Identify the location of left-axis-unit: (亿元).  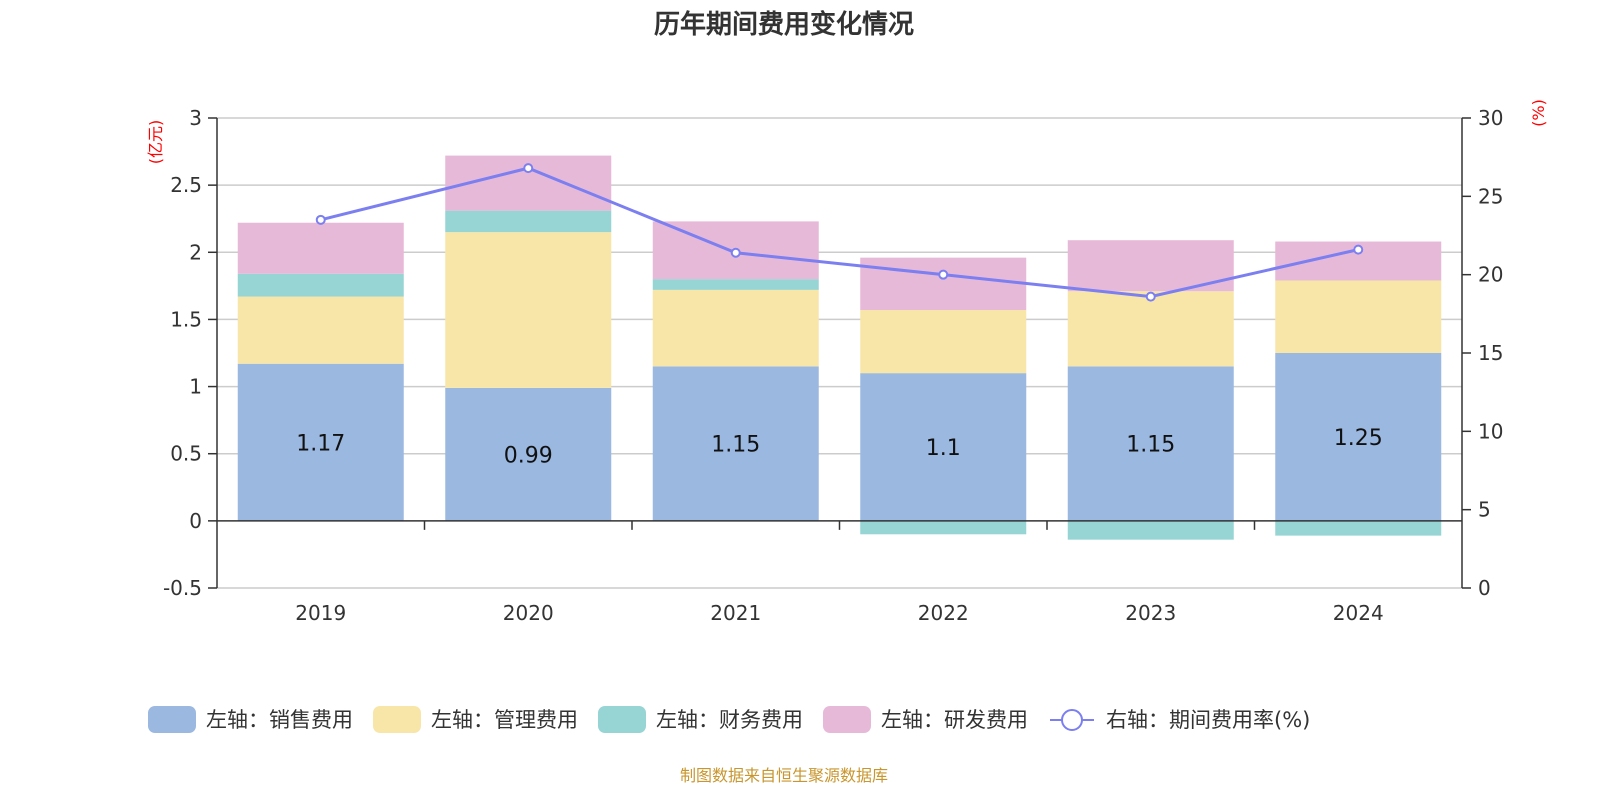
(155, 142).